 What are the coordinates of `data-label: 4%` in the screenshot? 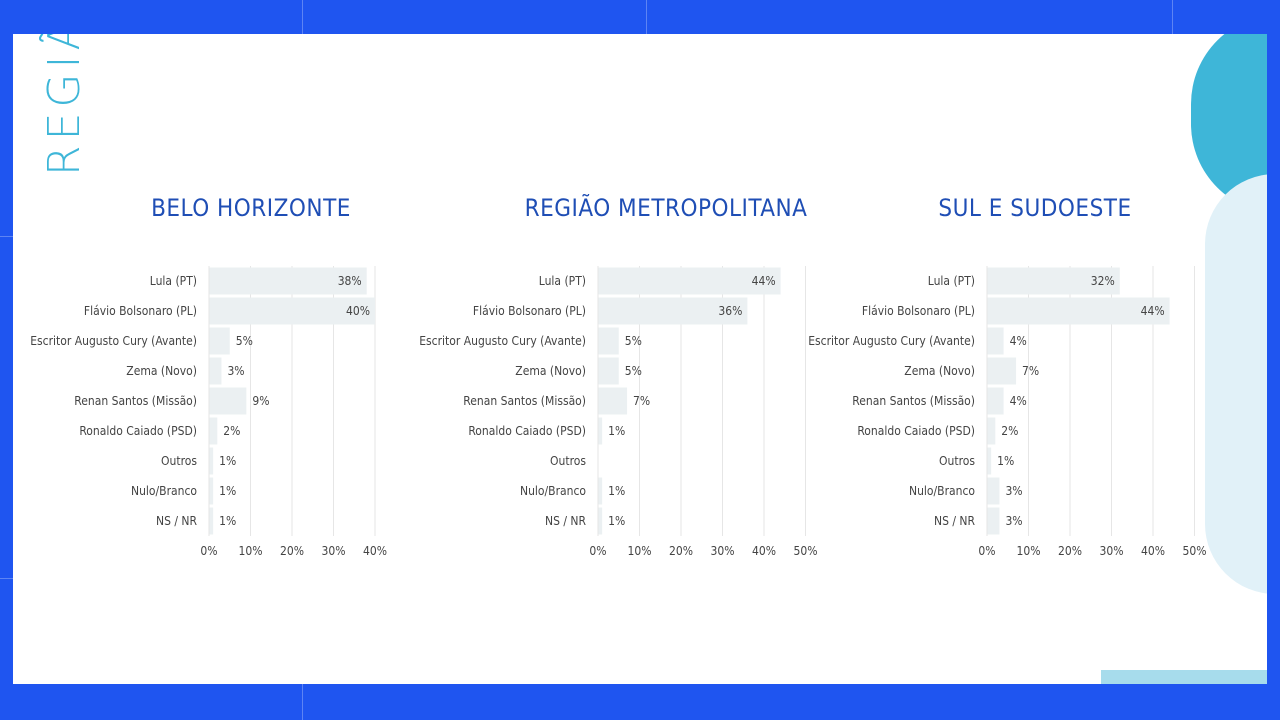 It's located at (1018, 341).